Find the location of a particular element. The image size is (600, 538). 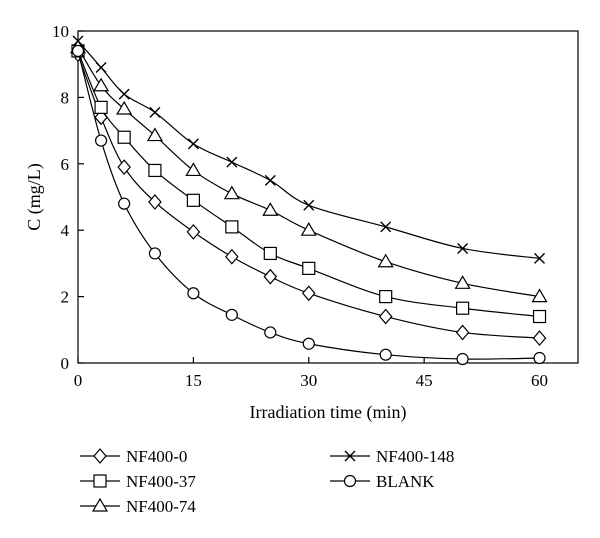

x-tick-label: 15 is located at coordinates (193, 380).